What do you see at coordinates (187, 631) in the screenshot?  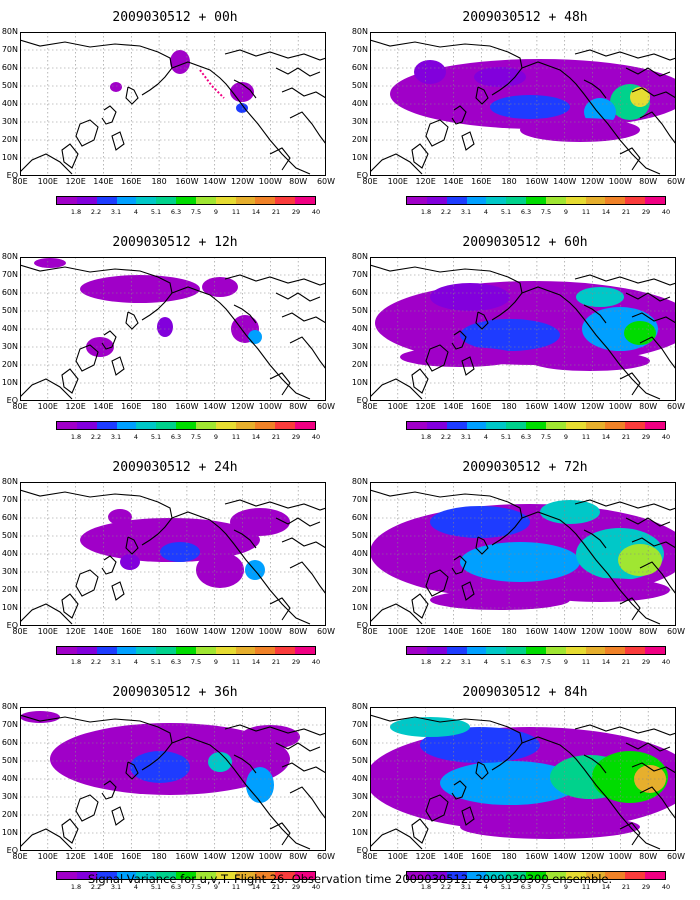 I see `lon-label: 160W` at bounding box center [187, 631].